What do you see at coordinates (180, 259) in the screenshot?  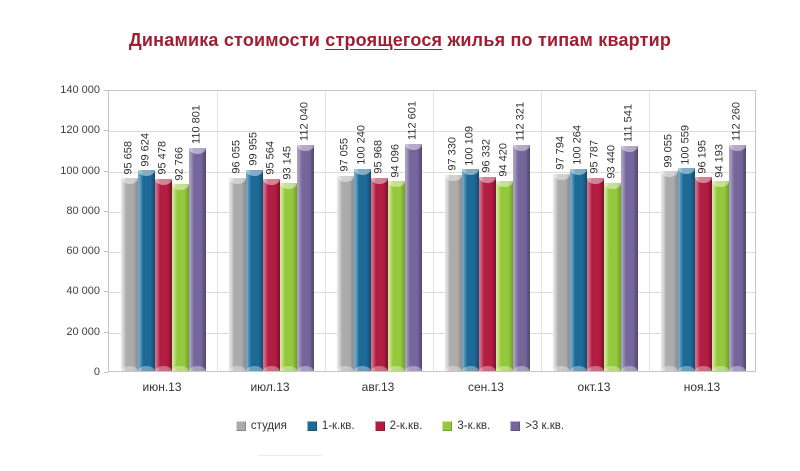 I see `bar-3-к.кв.-июн.13: 92 766` at bounding box center [180, 259].